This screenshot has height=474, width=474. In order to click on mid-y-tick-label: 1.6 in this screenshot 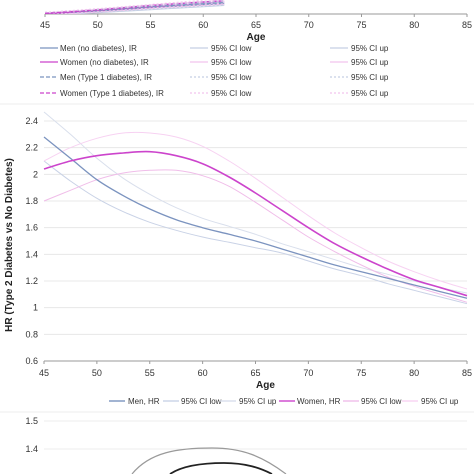, I will do `click(31, 228)`.